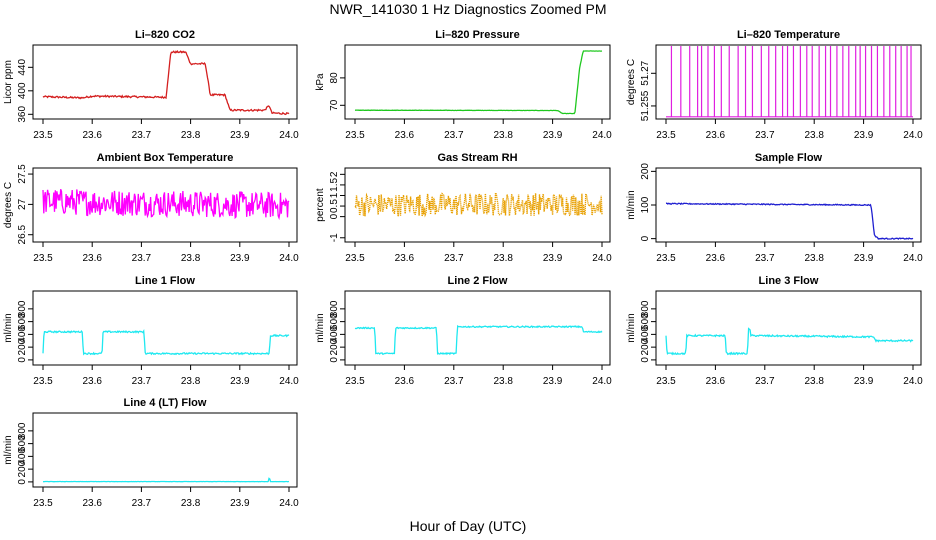 The image size is (936, 540). I want to click on y-axis-label: Licor ppm, so click(8, 82).